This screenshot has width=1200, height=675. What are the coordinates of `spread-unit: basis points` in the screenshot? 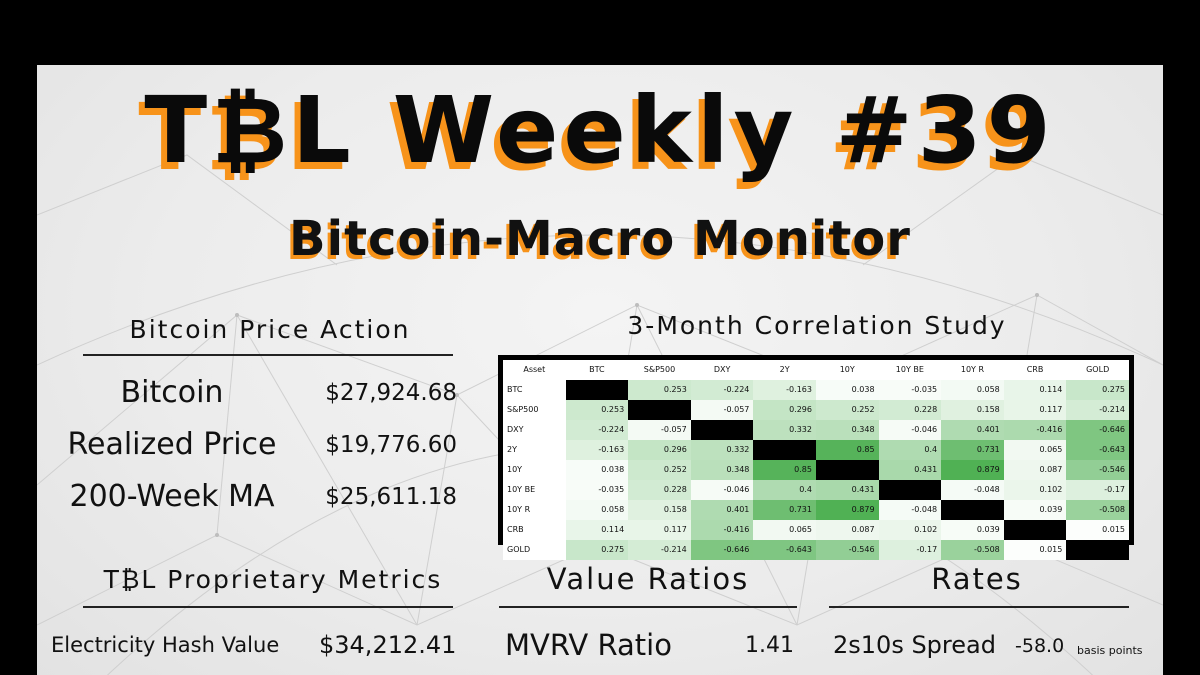 It's located at (1110, 650).